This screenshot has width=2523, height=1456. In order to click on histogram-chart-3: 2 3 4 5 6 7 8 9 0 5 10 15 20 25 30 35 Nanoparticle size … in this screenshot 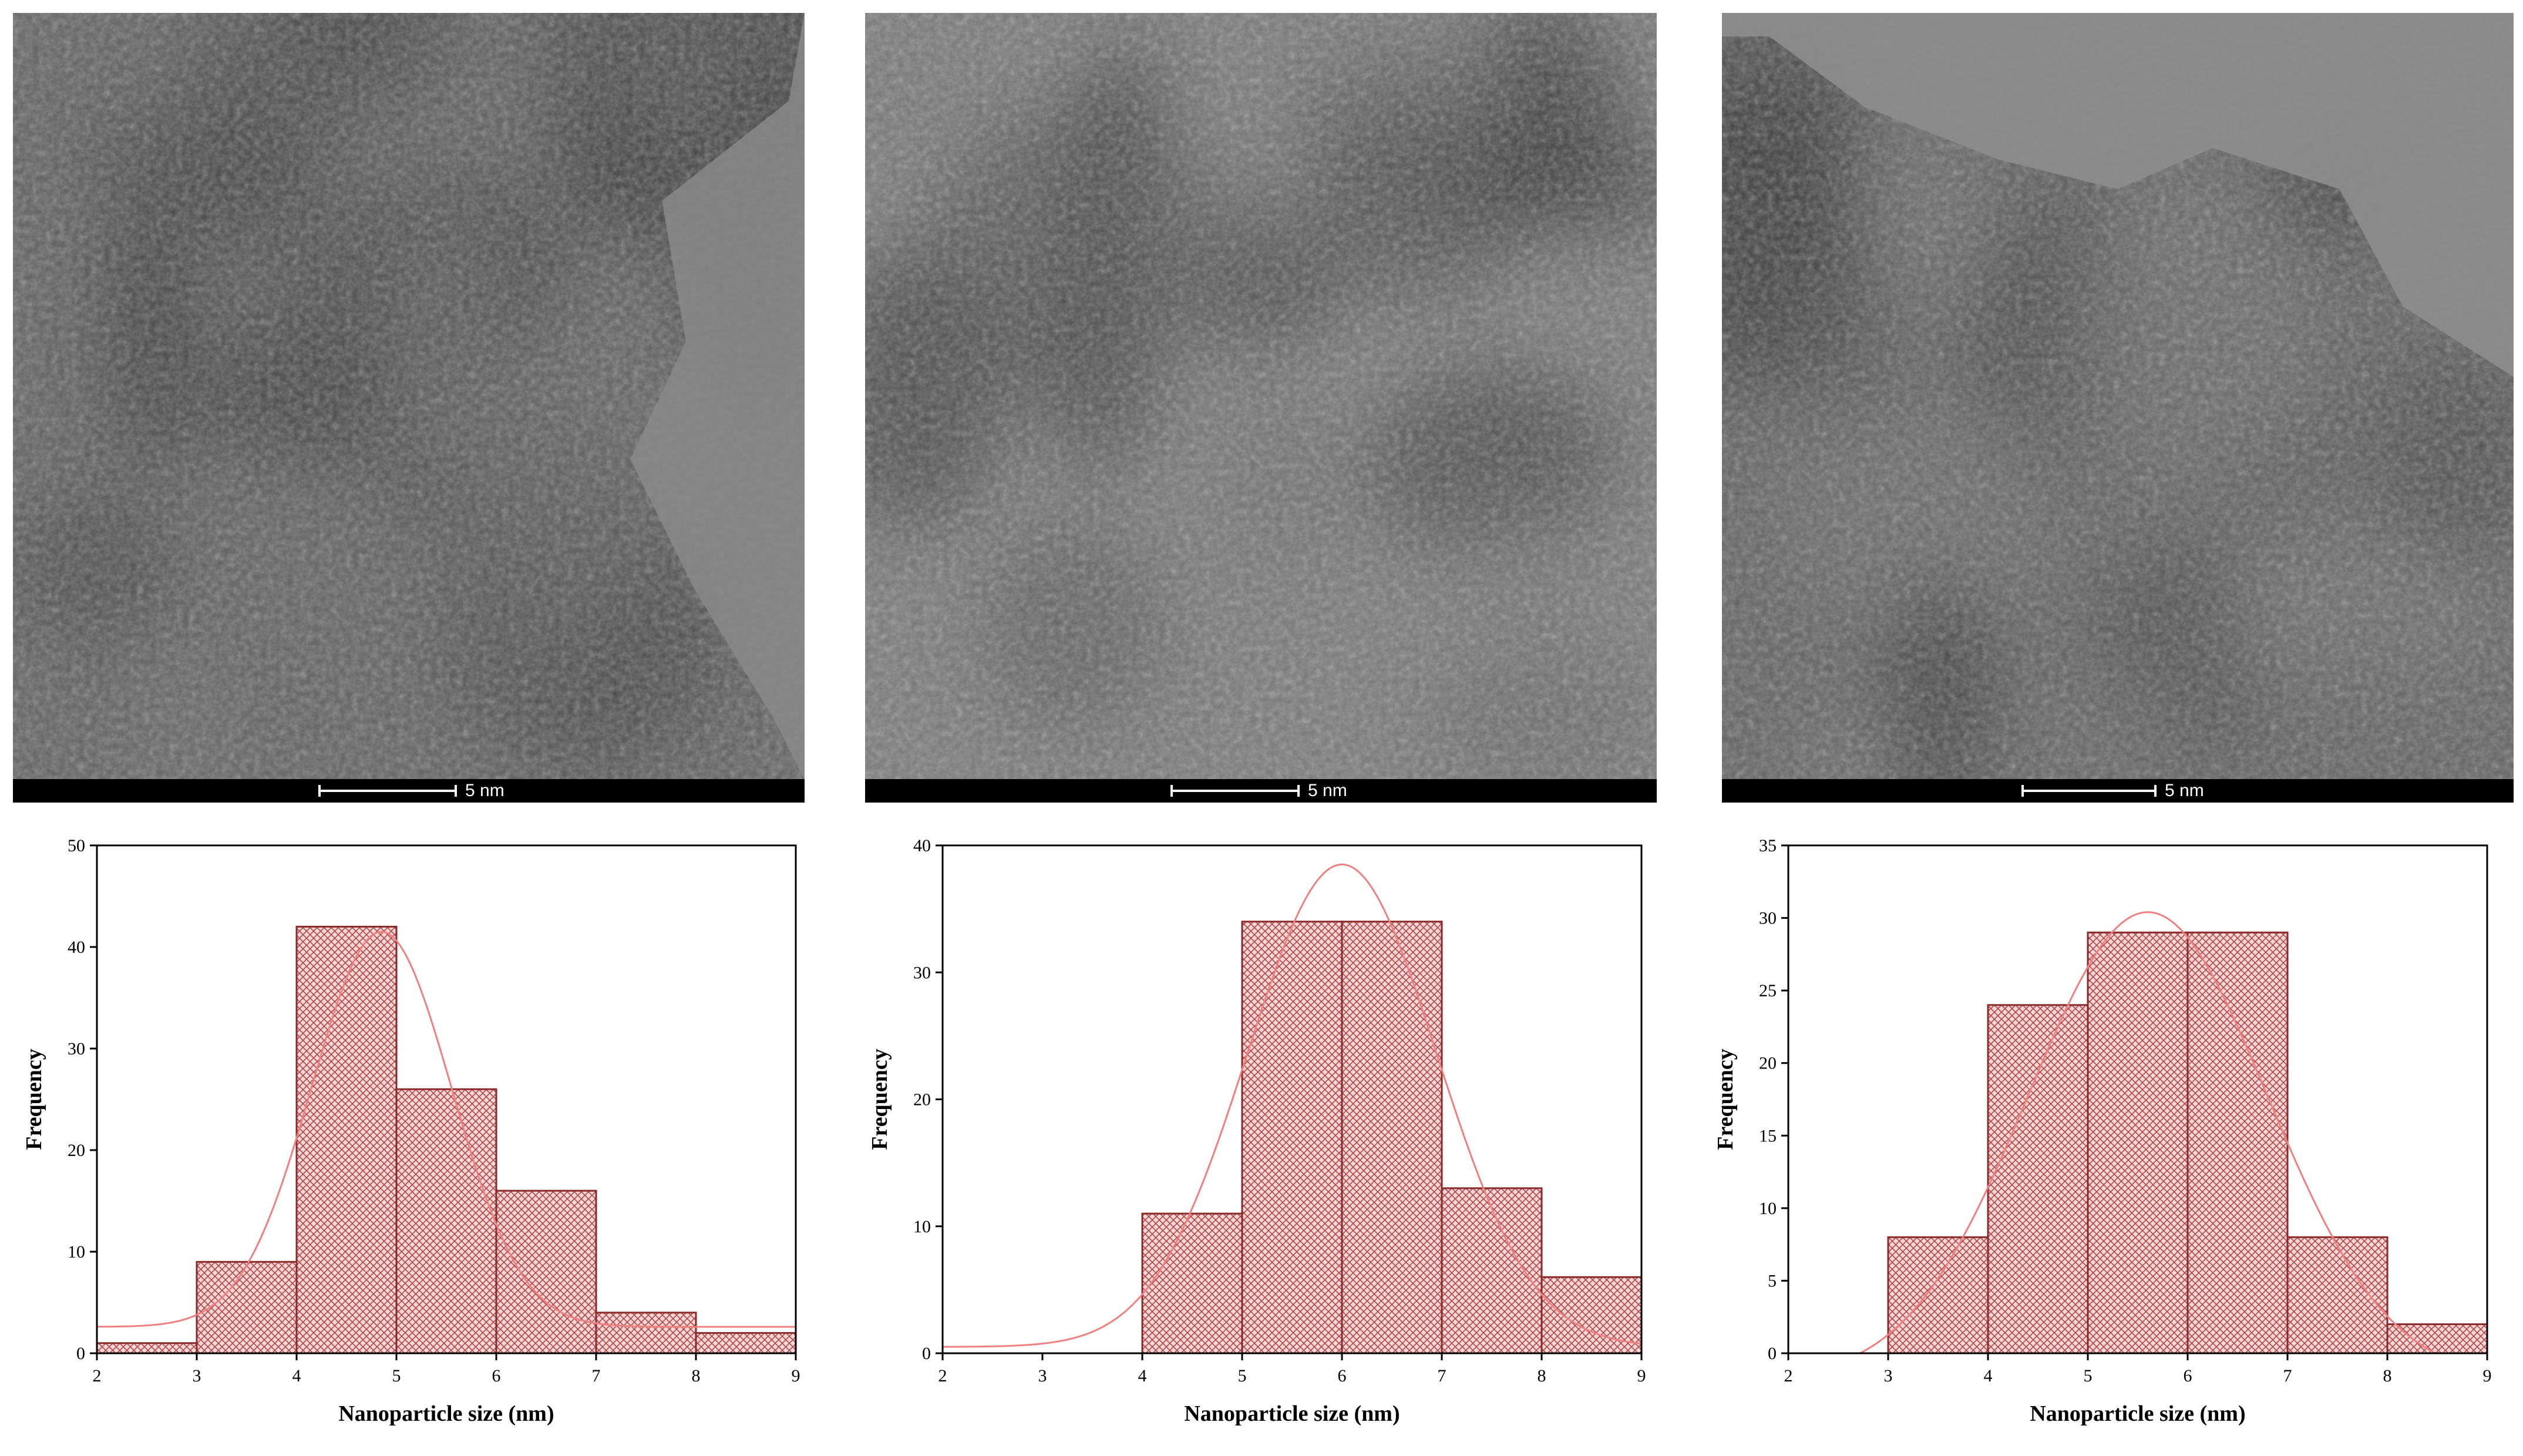, I will do `click(2102, 1139)`.